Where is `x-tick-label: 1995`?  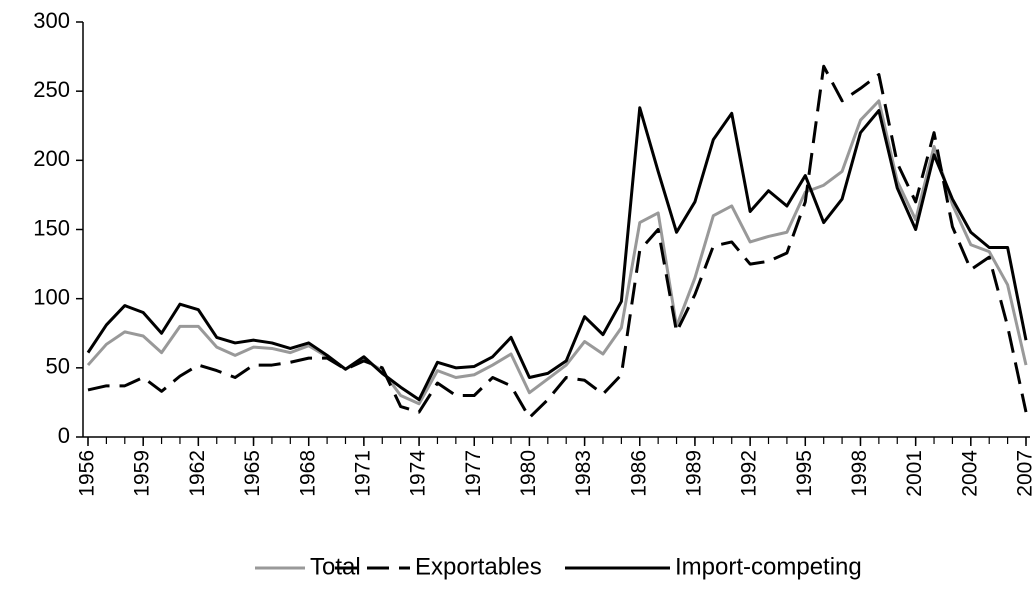
x-tick-label: 1995 is located at coordinates (804, 473).